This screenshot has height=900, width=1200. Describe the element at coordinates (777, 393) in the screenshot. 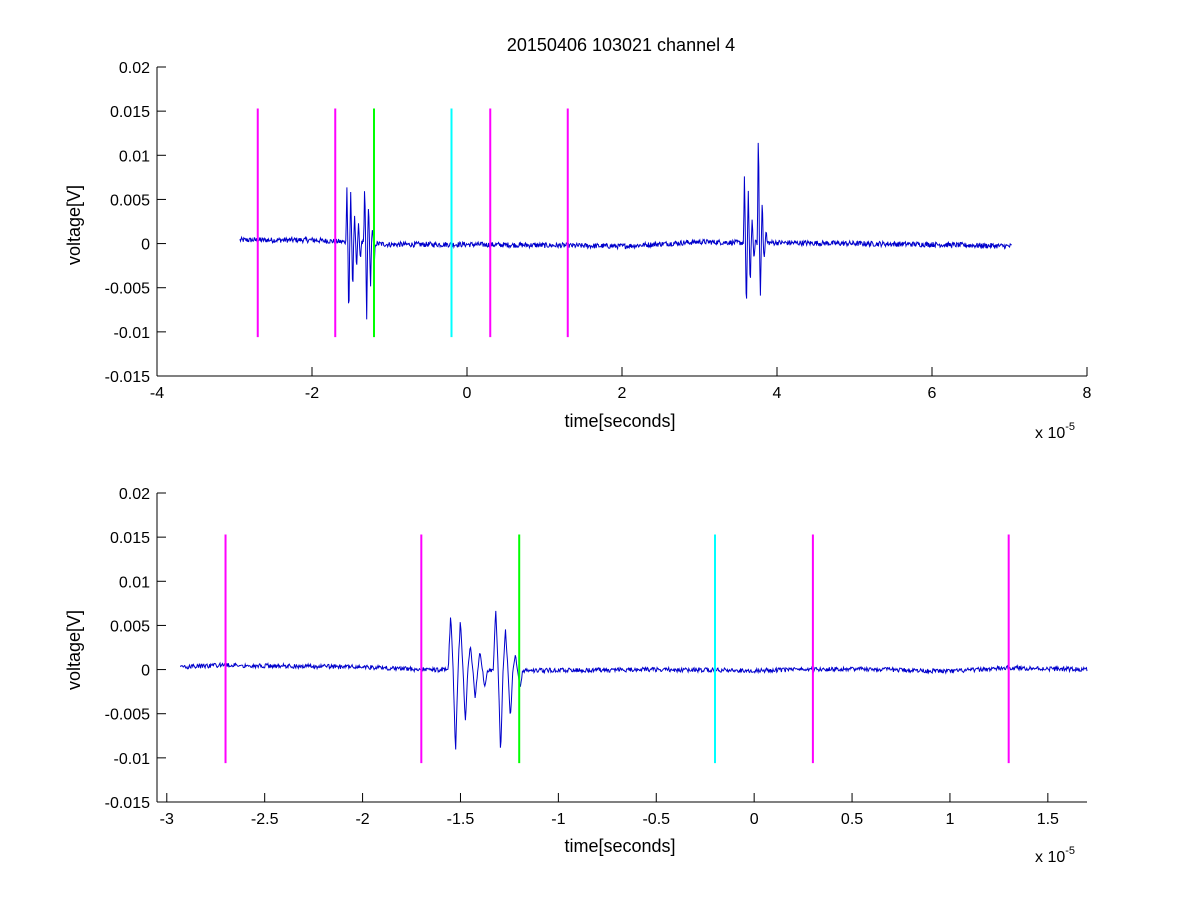

I see `top-x-tick-label: 4` at that location.